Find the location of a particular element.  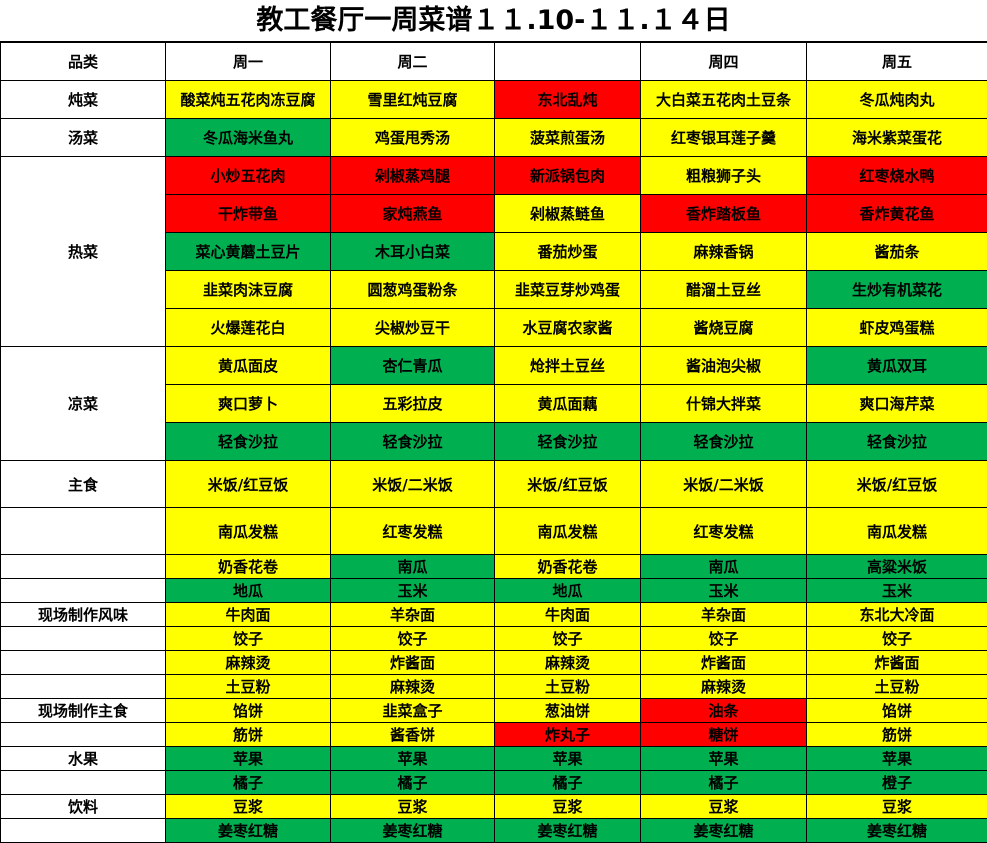

dish-cell: 爽口海芹菜 is located at coordinates (896, 403).